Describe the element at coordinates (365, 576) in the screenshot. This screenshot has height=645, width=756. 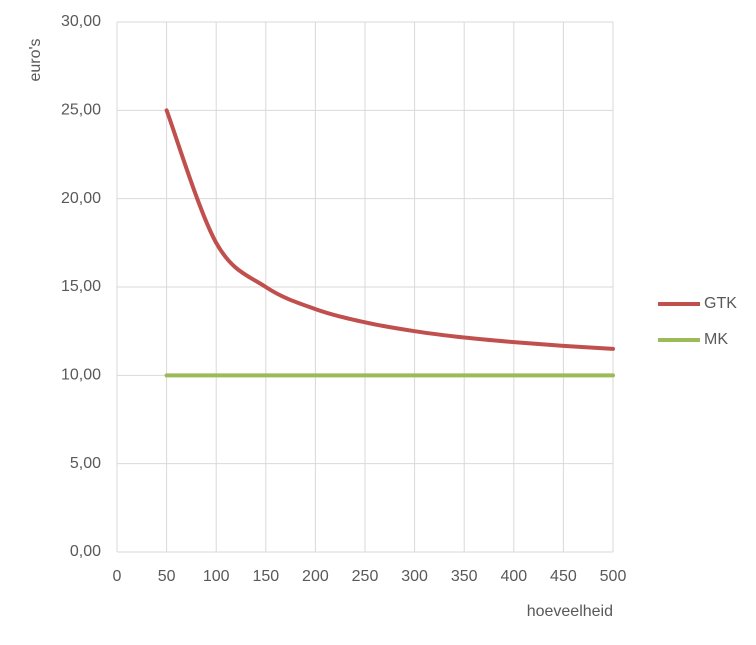
I see `x-tick-label: 250` at that location.